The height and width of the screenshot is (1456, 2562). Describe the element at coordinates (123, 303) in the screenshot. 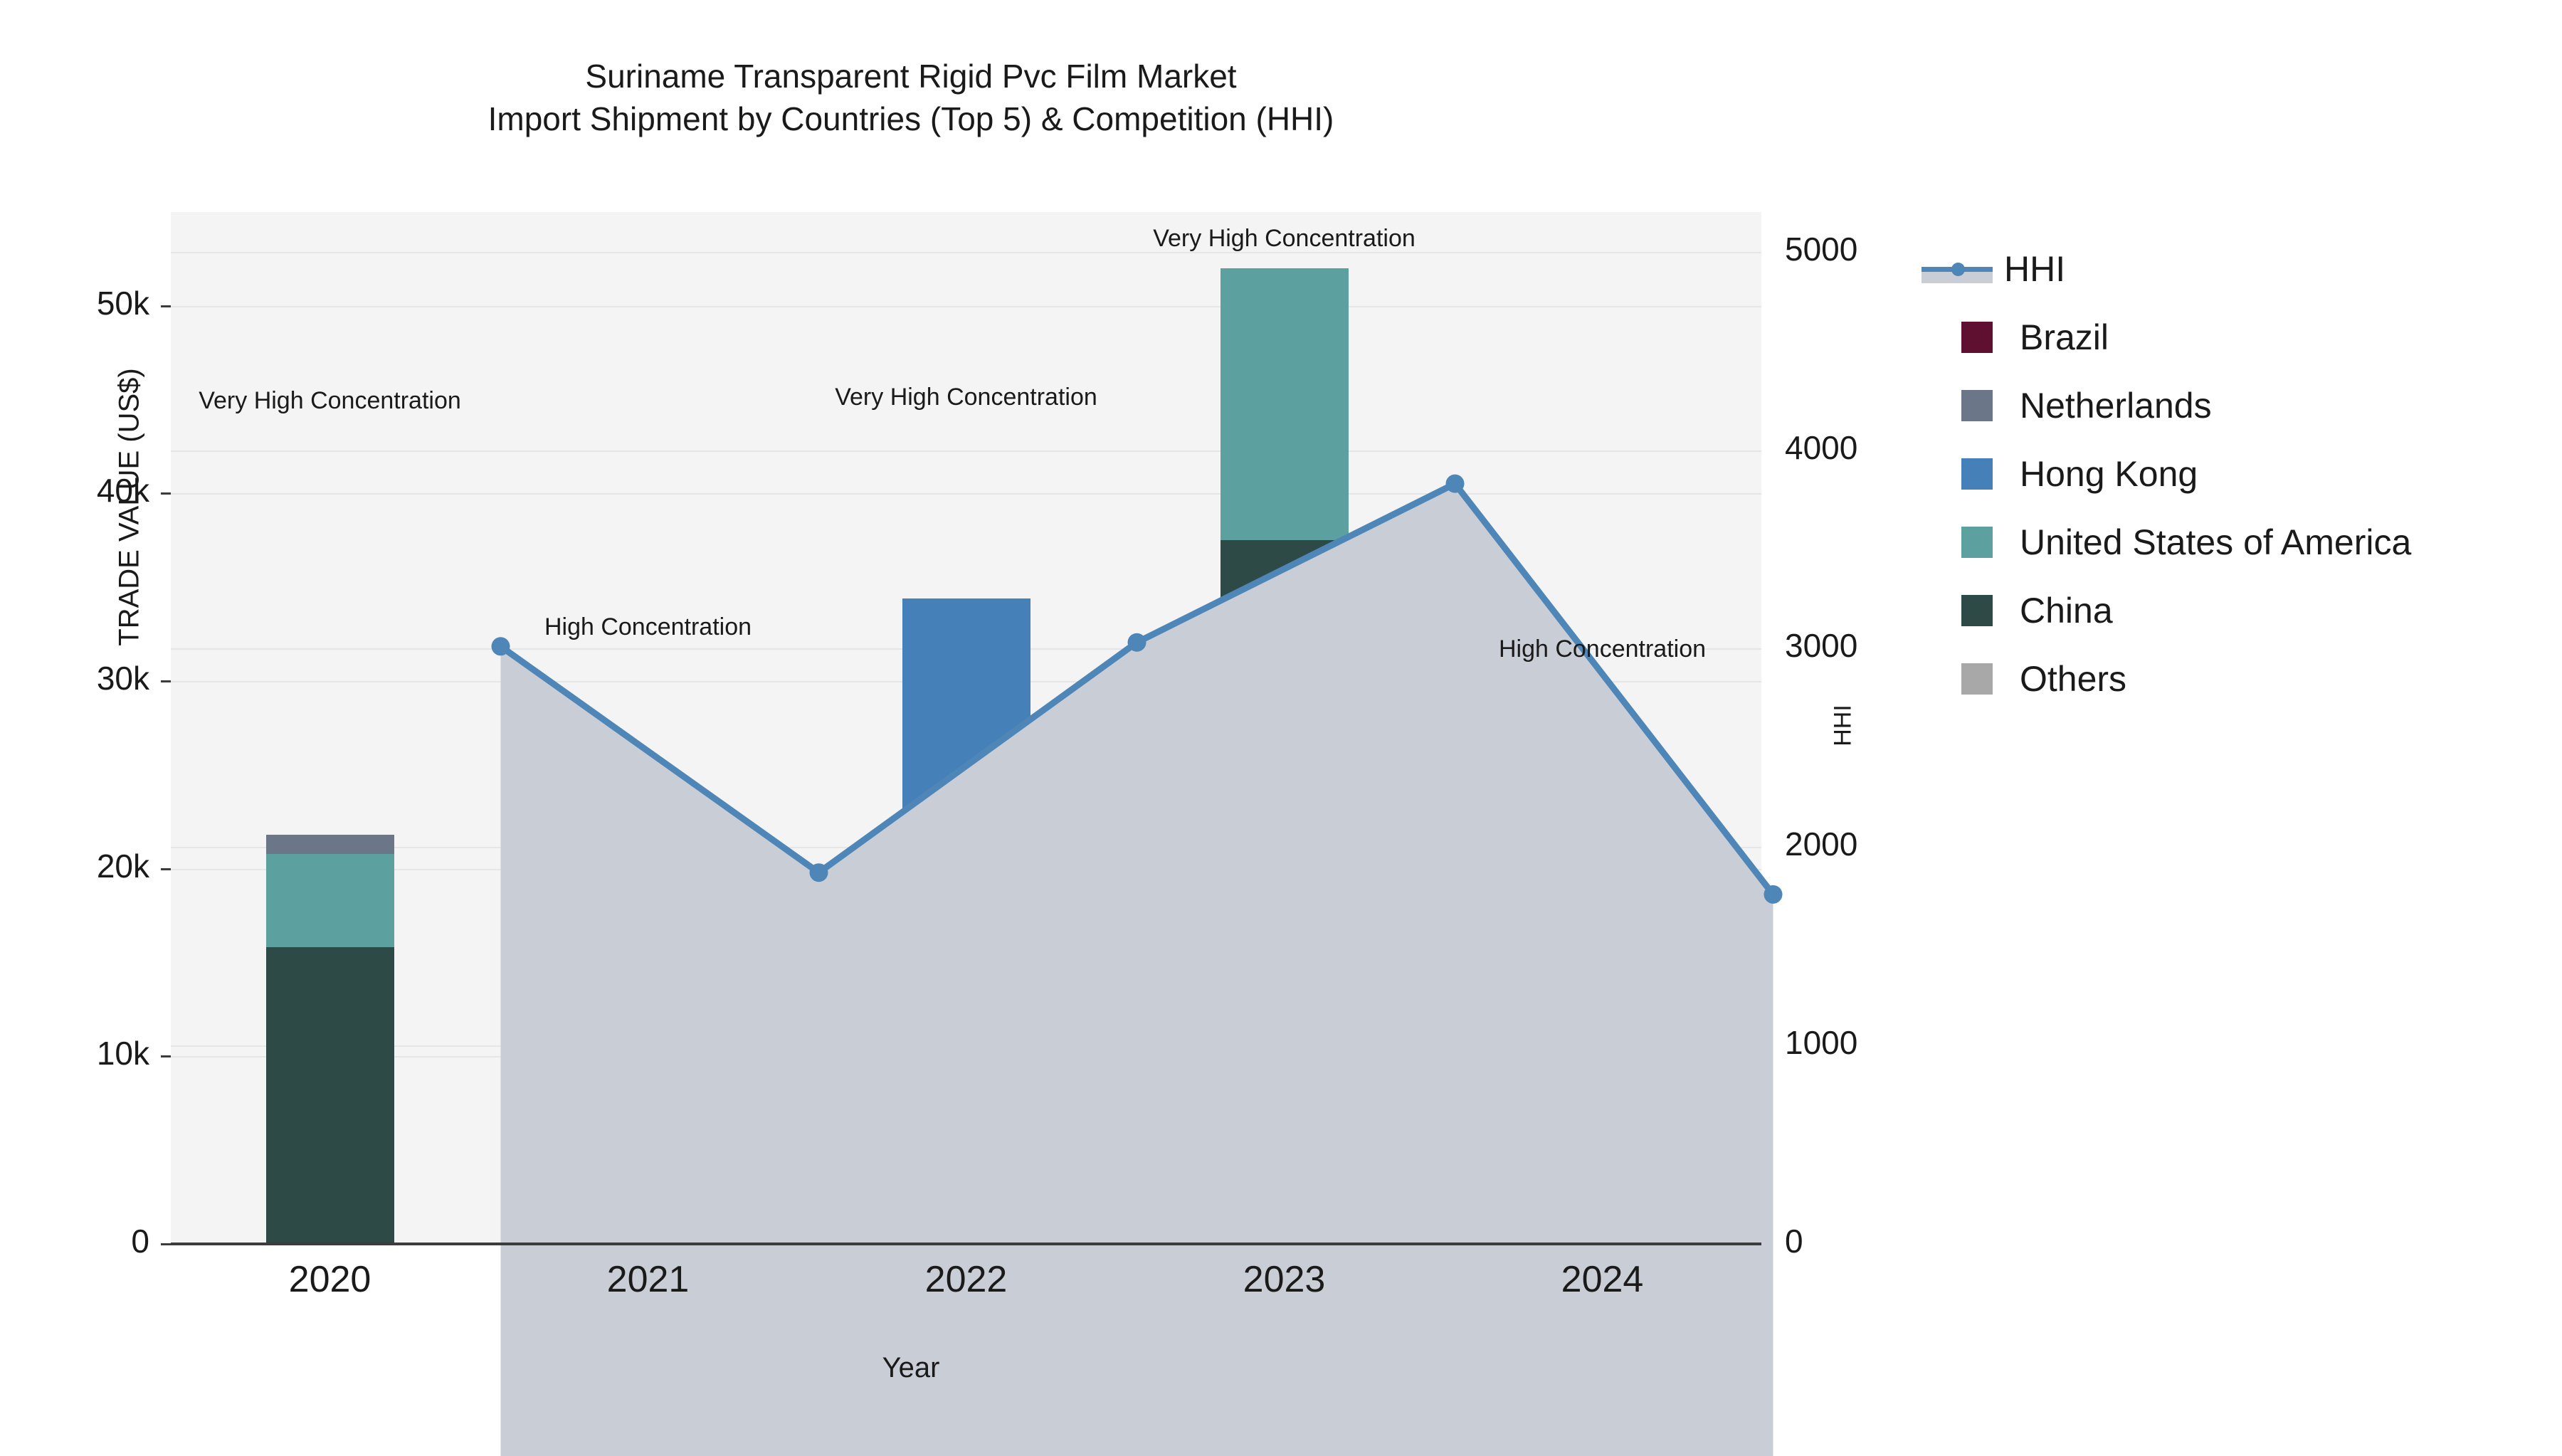

I see `y-axis-left-tick-label: 50k` at that location.